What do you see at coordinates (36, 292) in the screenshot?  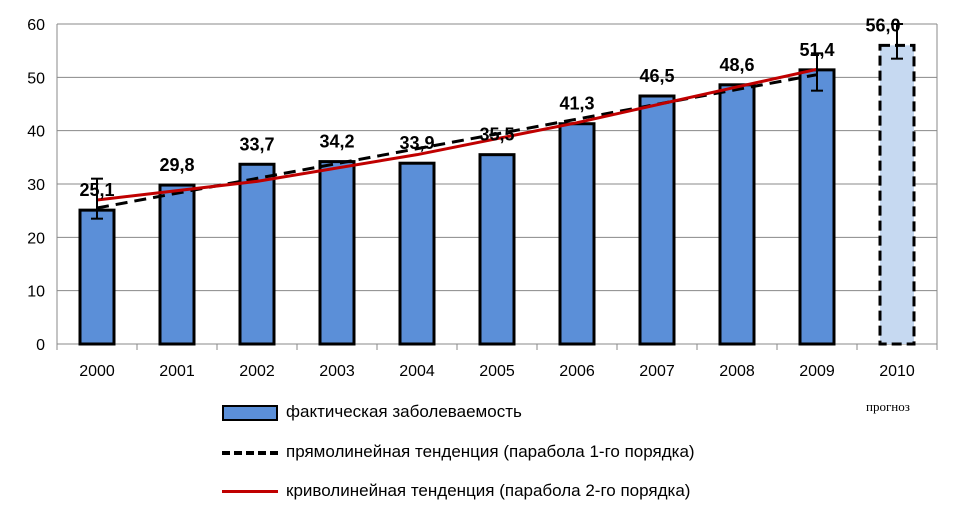 I see `y-tick-label: 10` at bounding box center [36, 292].